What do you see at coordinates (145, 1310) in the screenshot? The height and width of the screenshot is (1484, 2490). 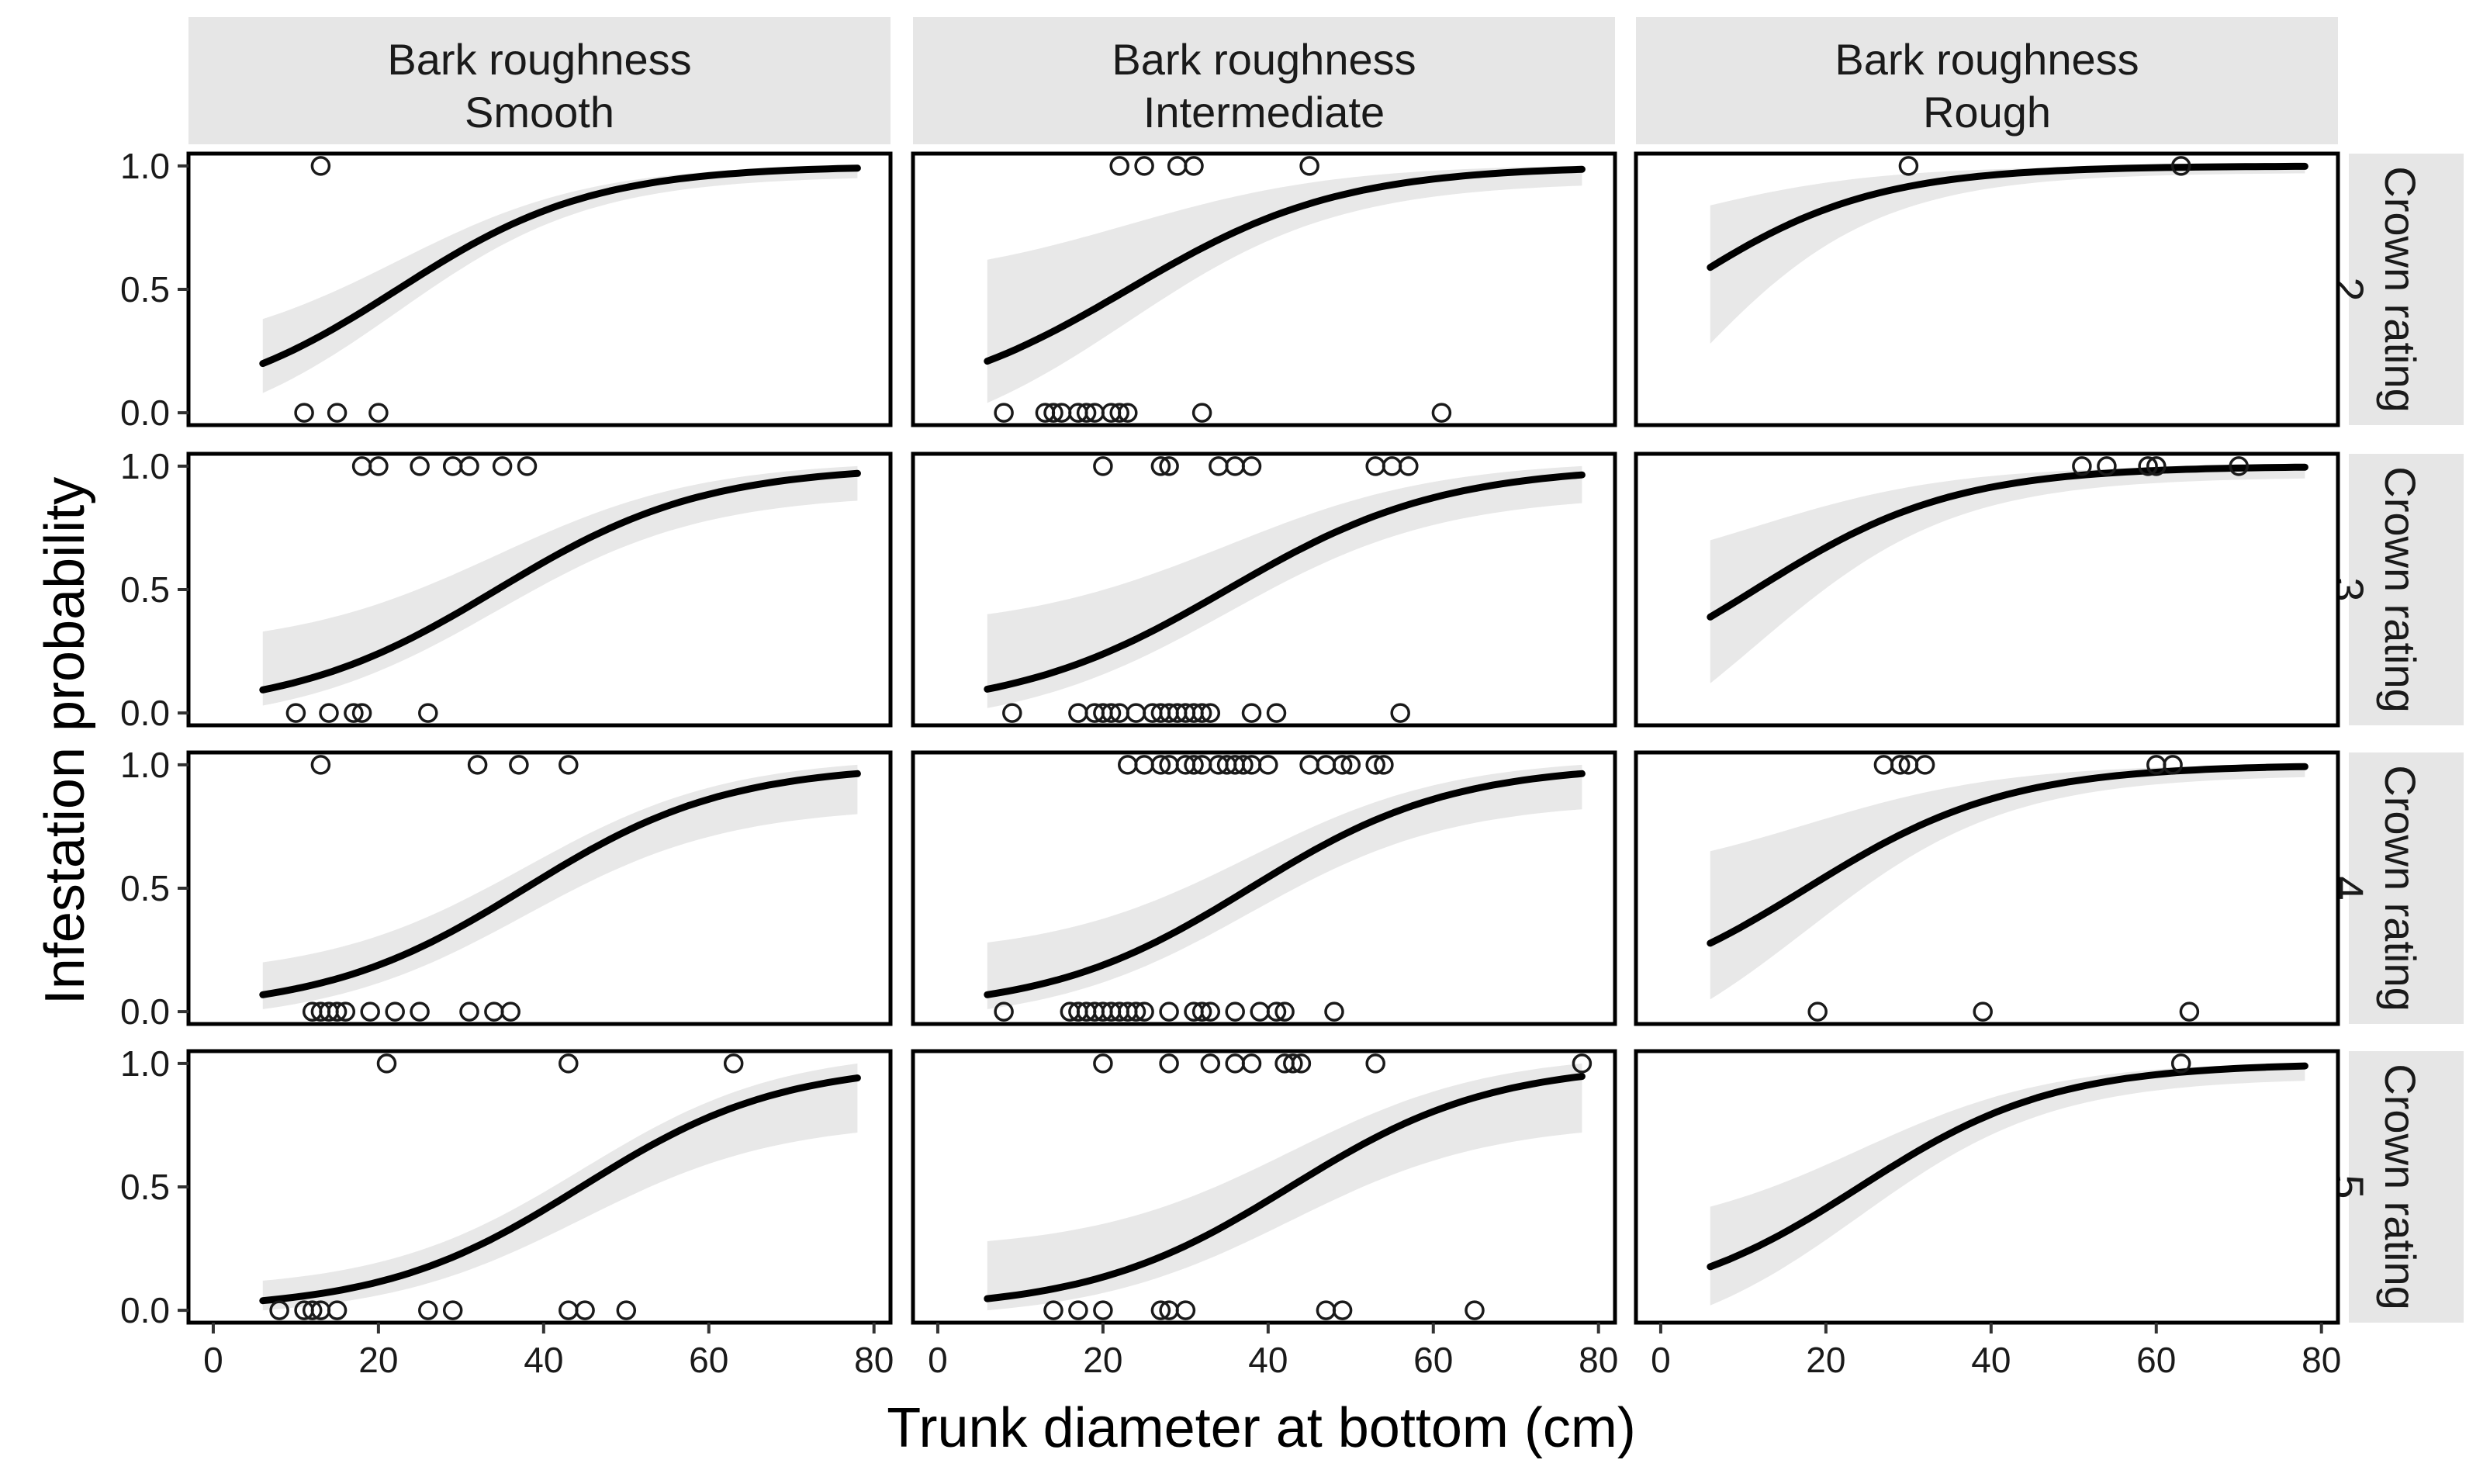 I see `y-tick-label: 0.0` at bounding box center [145, 1310].